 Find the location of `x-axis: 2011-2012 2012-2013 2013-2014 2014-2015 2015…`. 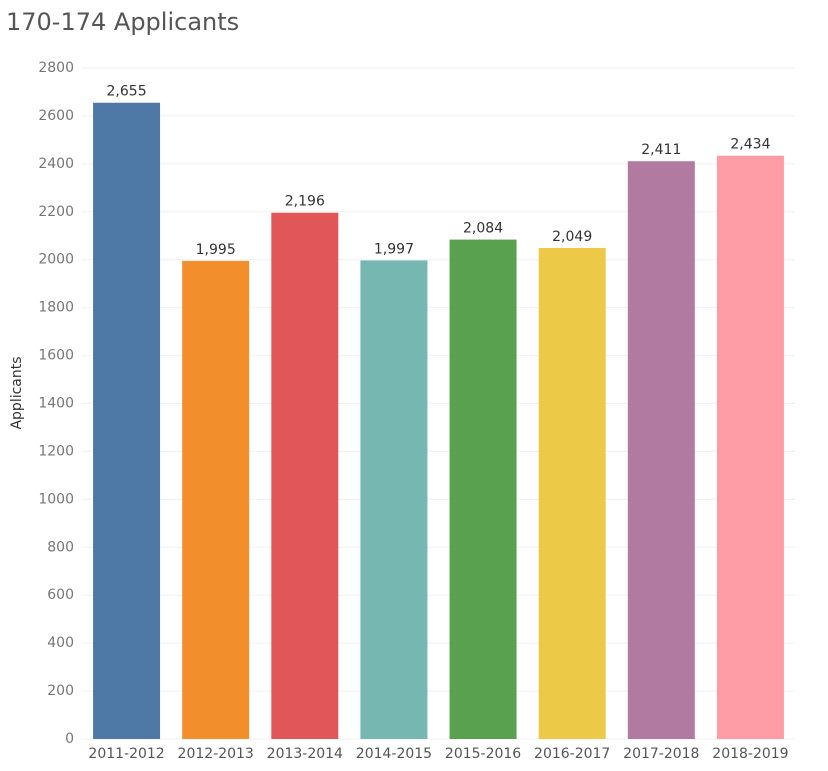

x-axis: 2011-2012 2012-2013 2013-2014 2014-2015 2015… is located at coordinates (438, 754).